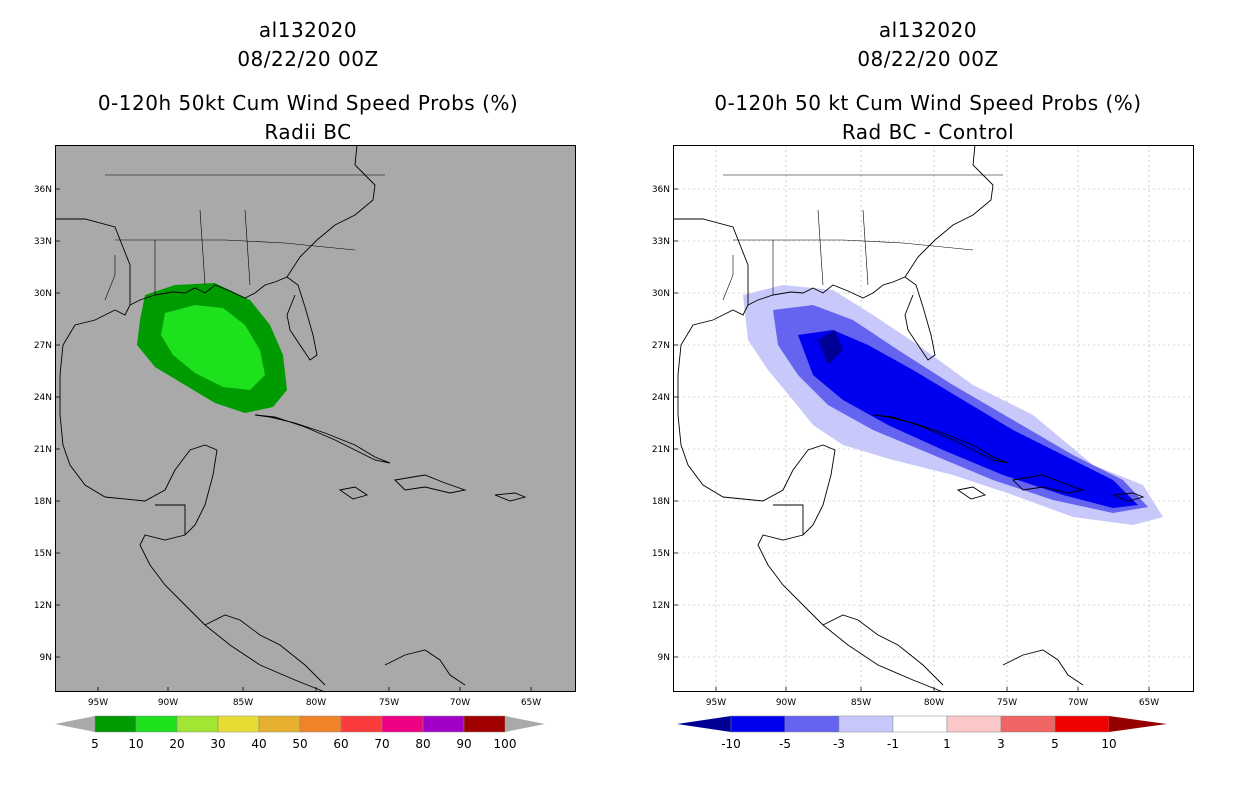 This screenshot has width=1236, height=800. What do you see at coordinates (176, 744) in the screenshot?
I see `colorbar-label: 20` at bounding box center [176, 744].